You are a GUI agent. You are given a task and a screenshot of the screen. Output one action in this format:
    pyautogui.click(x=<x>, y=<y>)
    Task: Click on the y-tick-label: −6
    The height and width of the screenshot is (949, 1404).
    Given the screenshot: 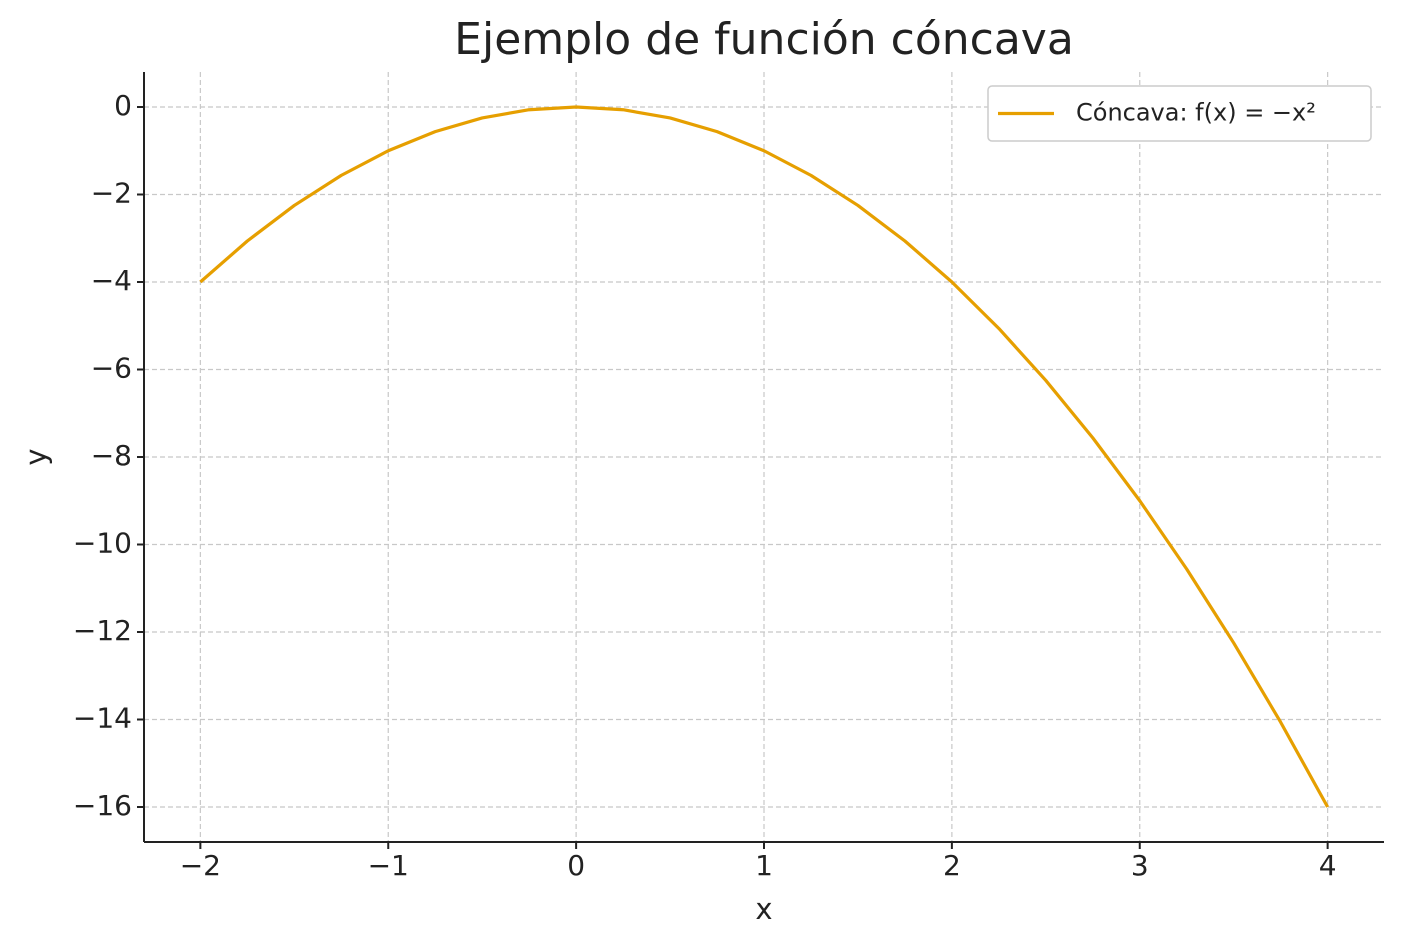 What is the action you would take?
    pyautogui.click(x=111, y=368)
    